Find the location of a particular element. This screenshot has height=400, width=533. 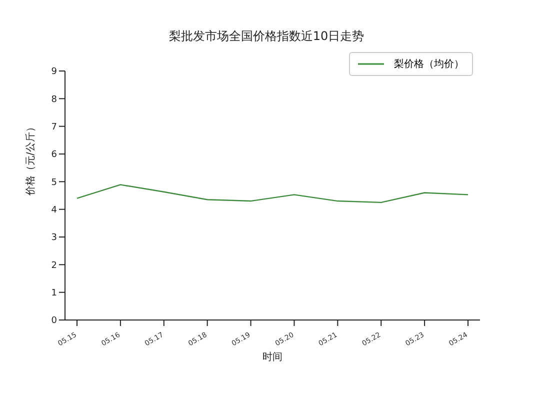

y-tick-label: 4 is located at coordinates (54, 211).